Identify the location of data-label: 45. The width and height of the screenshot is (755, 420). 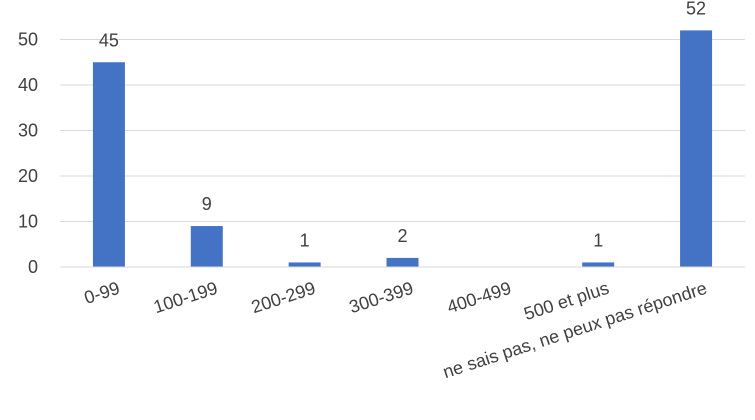
(109, 40).